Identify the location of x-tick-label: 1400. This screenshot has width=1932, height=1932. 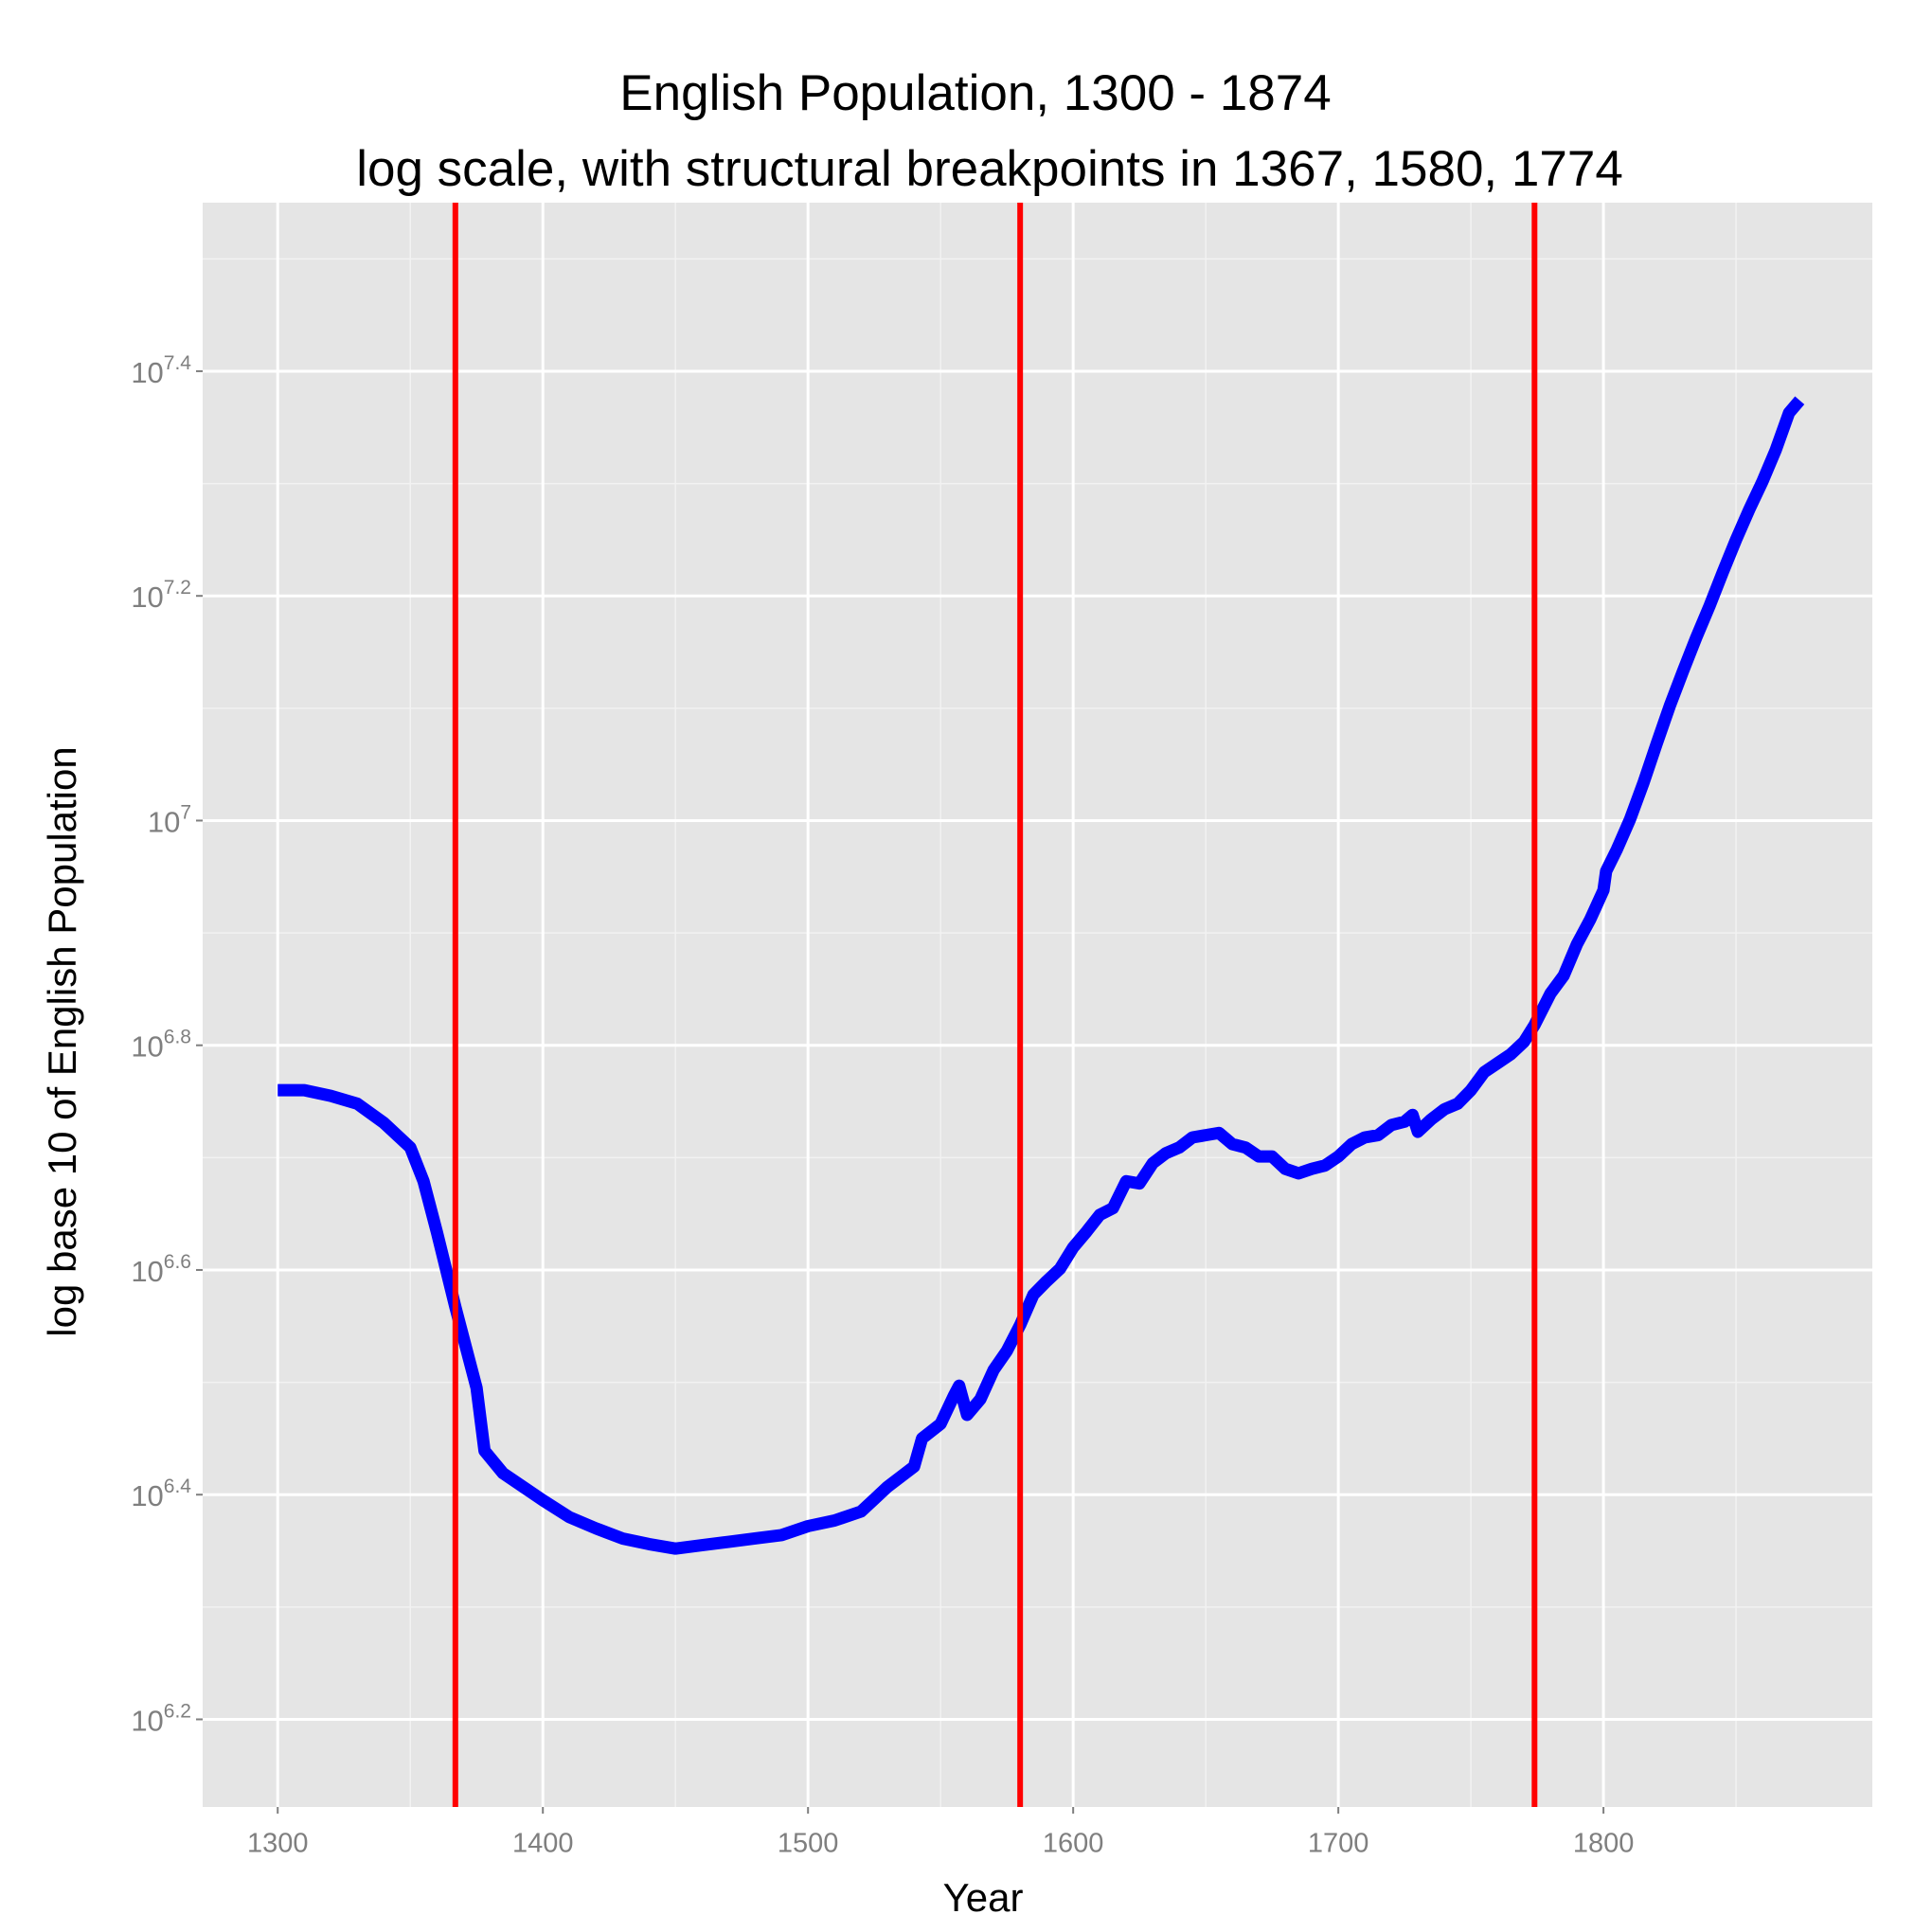
(543, 1844).